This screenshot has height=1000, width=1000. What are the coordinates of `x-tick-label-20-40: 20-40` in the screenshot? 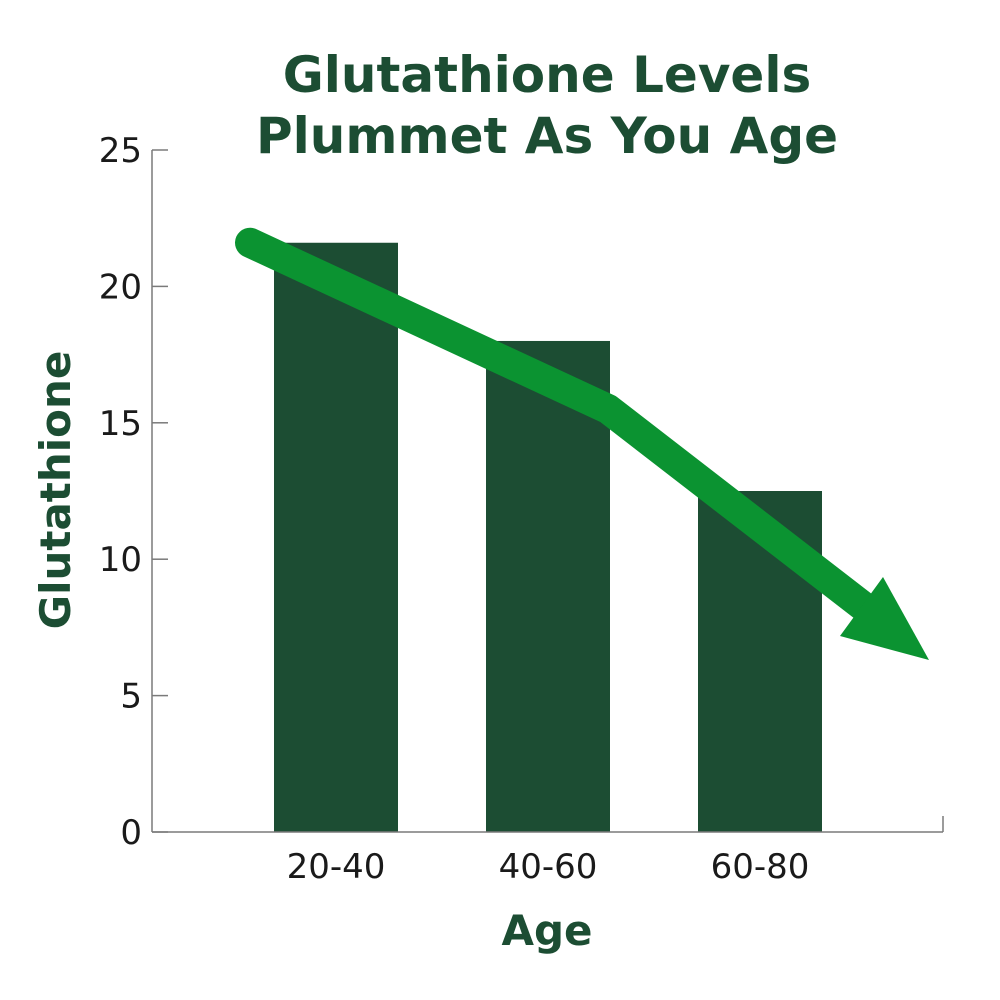 It's located at (336, 867).